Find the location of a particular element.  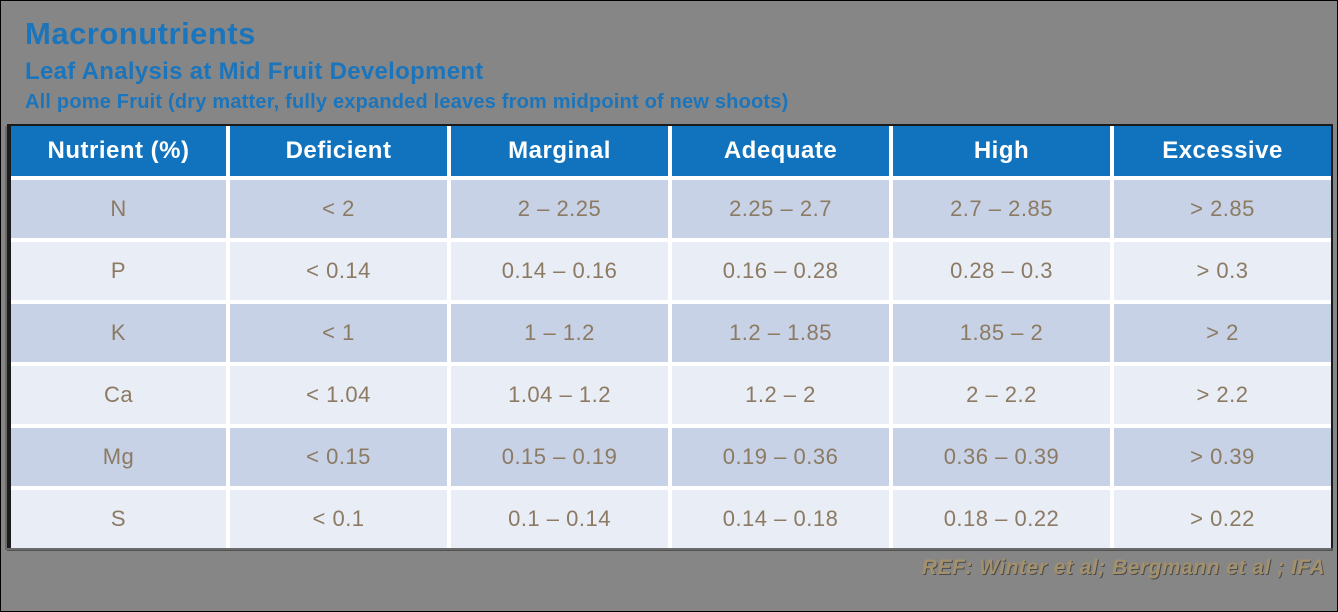

cell-adequate: 1.2 – 1.85 is located at coordinates (780, 333).